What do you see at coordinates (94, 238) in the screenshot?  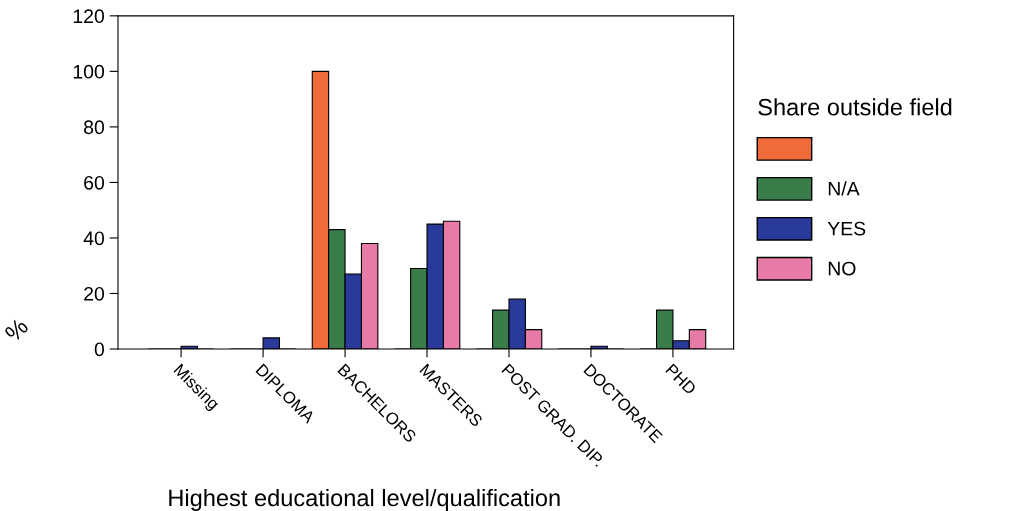 I see `y-tick-label: 40` at bounding box center [94, 238].